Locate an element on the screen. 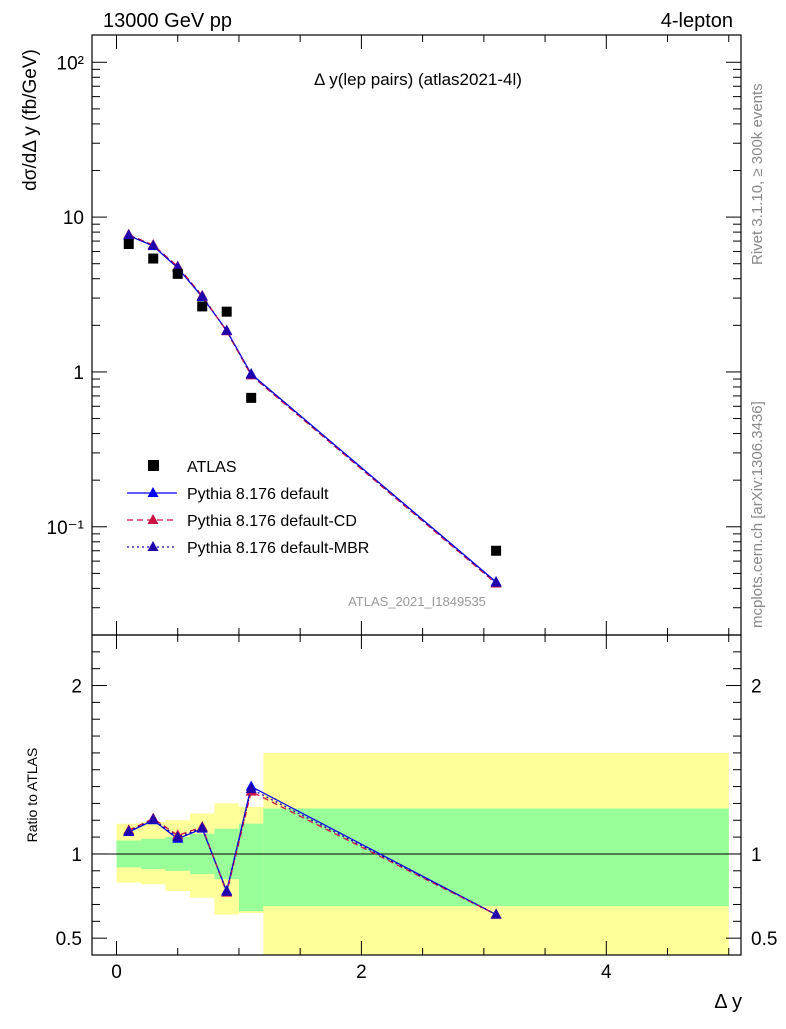 The height and width of the screenshot is (1029, 786). legend-label: Pythia 8.176 default-MBR is located at coordinates (278, 548).